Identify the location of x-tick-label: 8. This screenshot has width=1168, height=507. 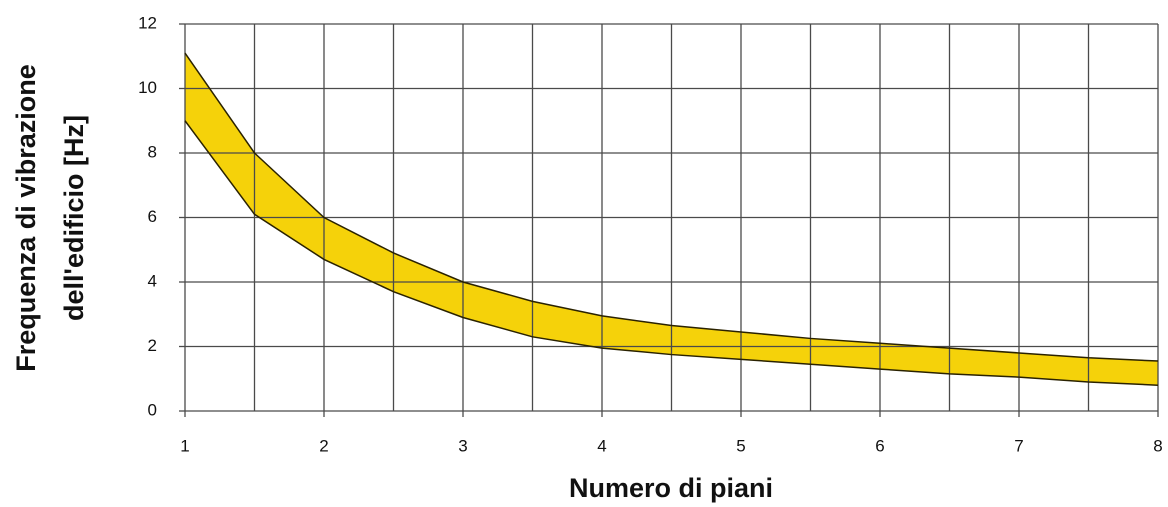
(1157, 445).